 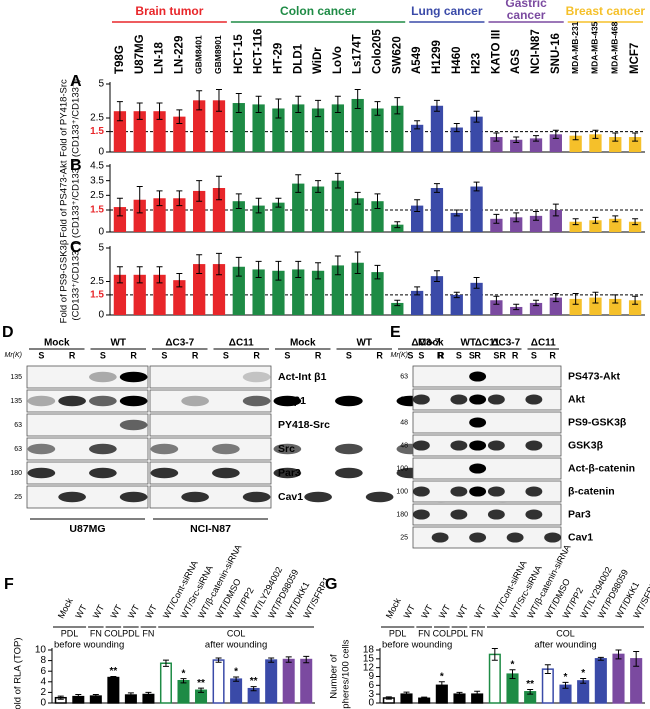 What do you see at coordinates (278, 58) in the screenshot?
I see `cell-line-label: HT-29` at bounding box center [278, 58].